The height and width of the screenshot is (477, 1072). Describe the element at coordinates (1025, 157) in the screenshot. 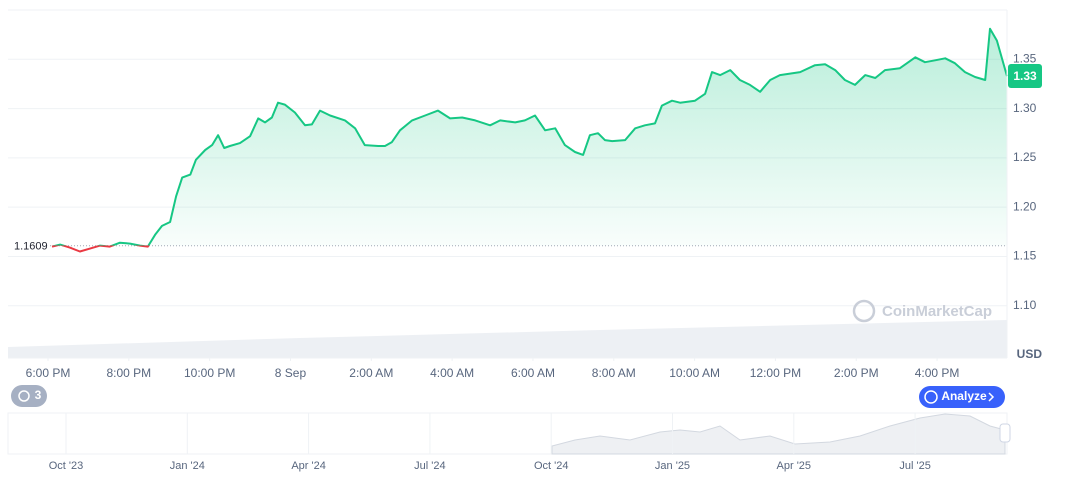

I see `y-tick-label: 1.25` at that location.